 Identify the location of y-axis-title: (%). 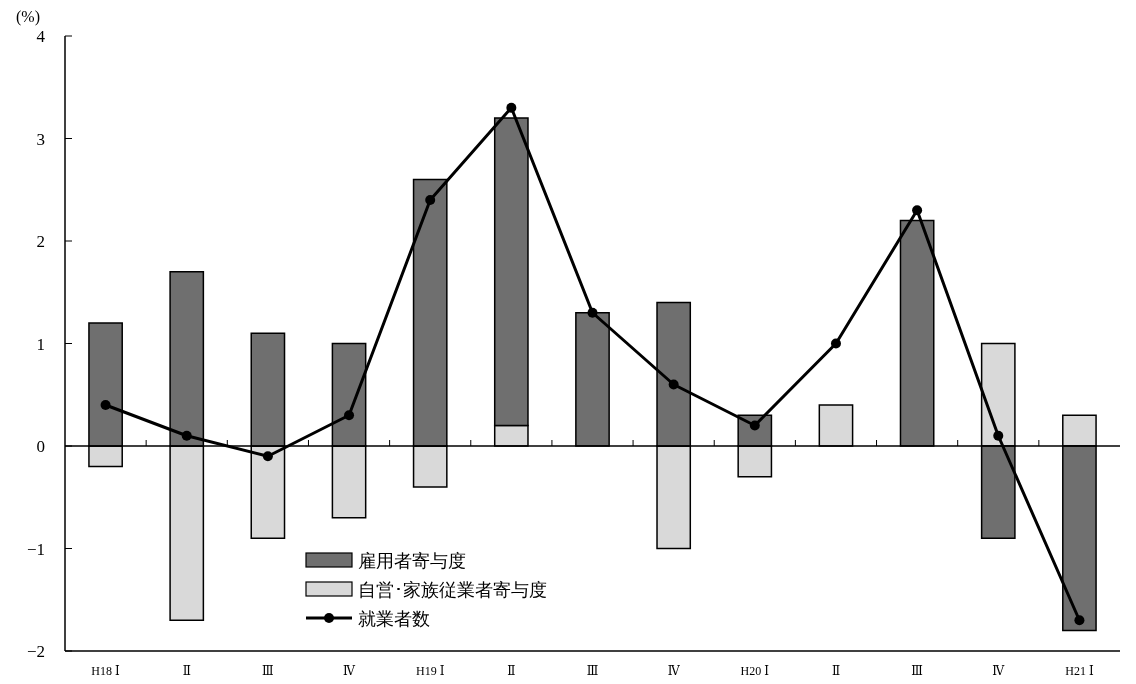
(28, 17).